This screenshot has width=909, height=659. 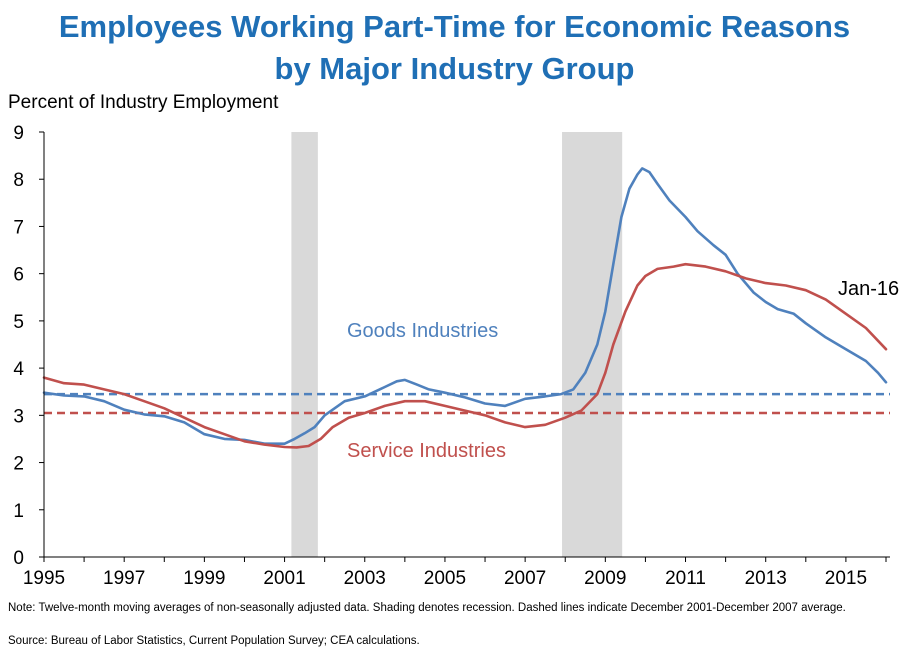 I want to click on reference-lines, so click(x=467, y=403).